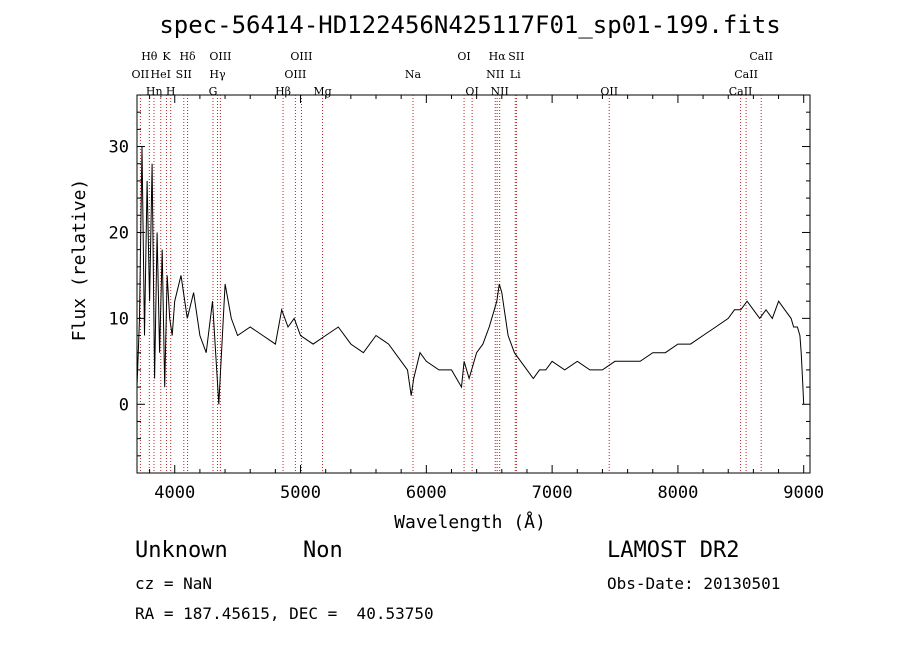 This screenshot has width=900, height=649. What do you see at coordinates (187, 56) in the screenshot?
I see `line-marker-label: Hδ` at bounding box center [187, 56].